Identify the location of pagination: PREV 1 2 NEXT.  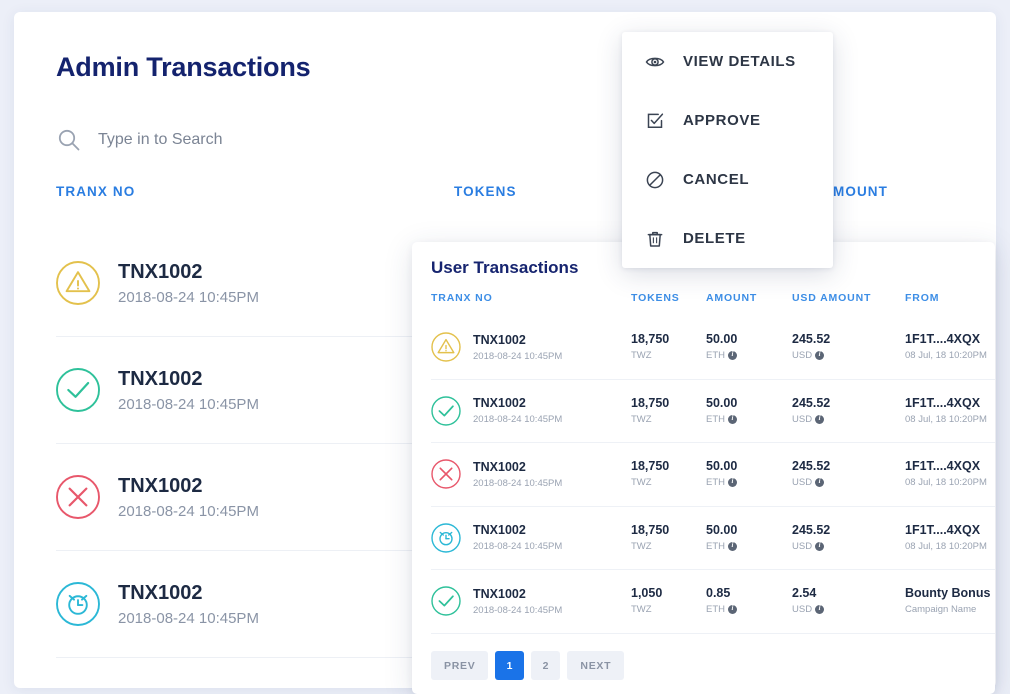
(528, 665).